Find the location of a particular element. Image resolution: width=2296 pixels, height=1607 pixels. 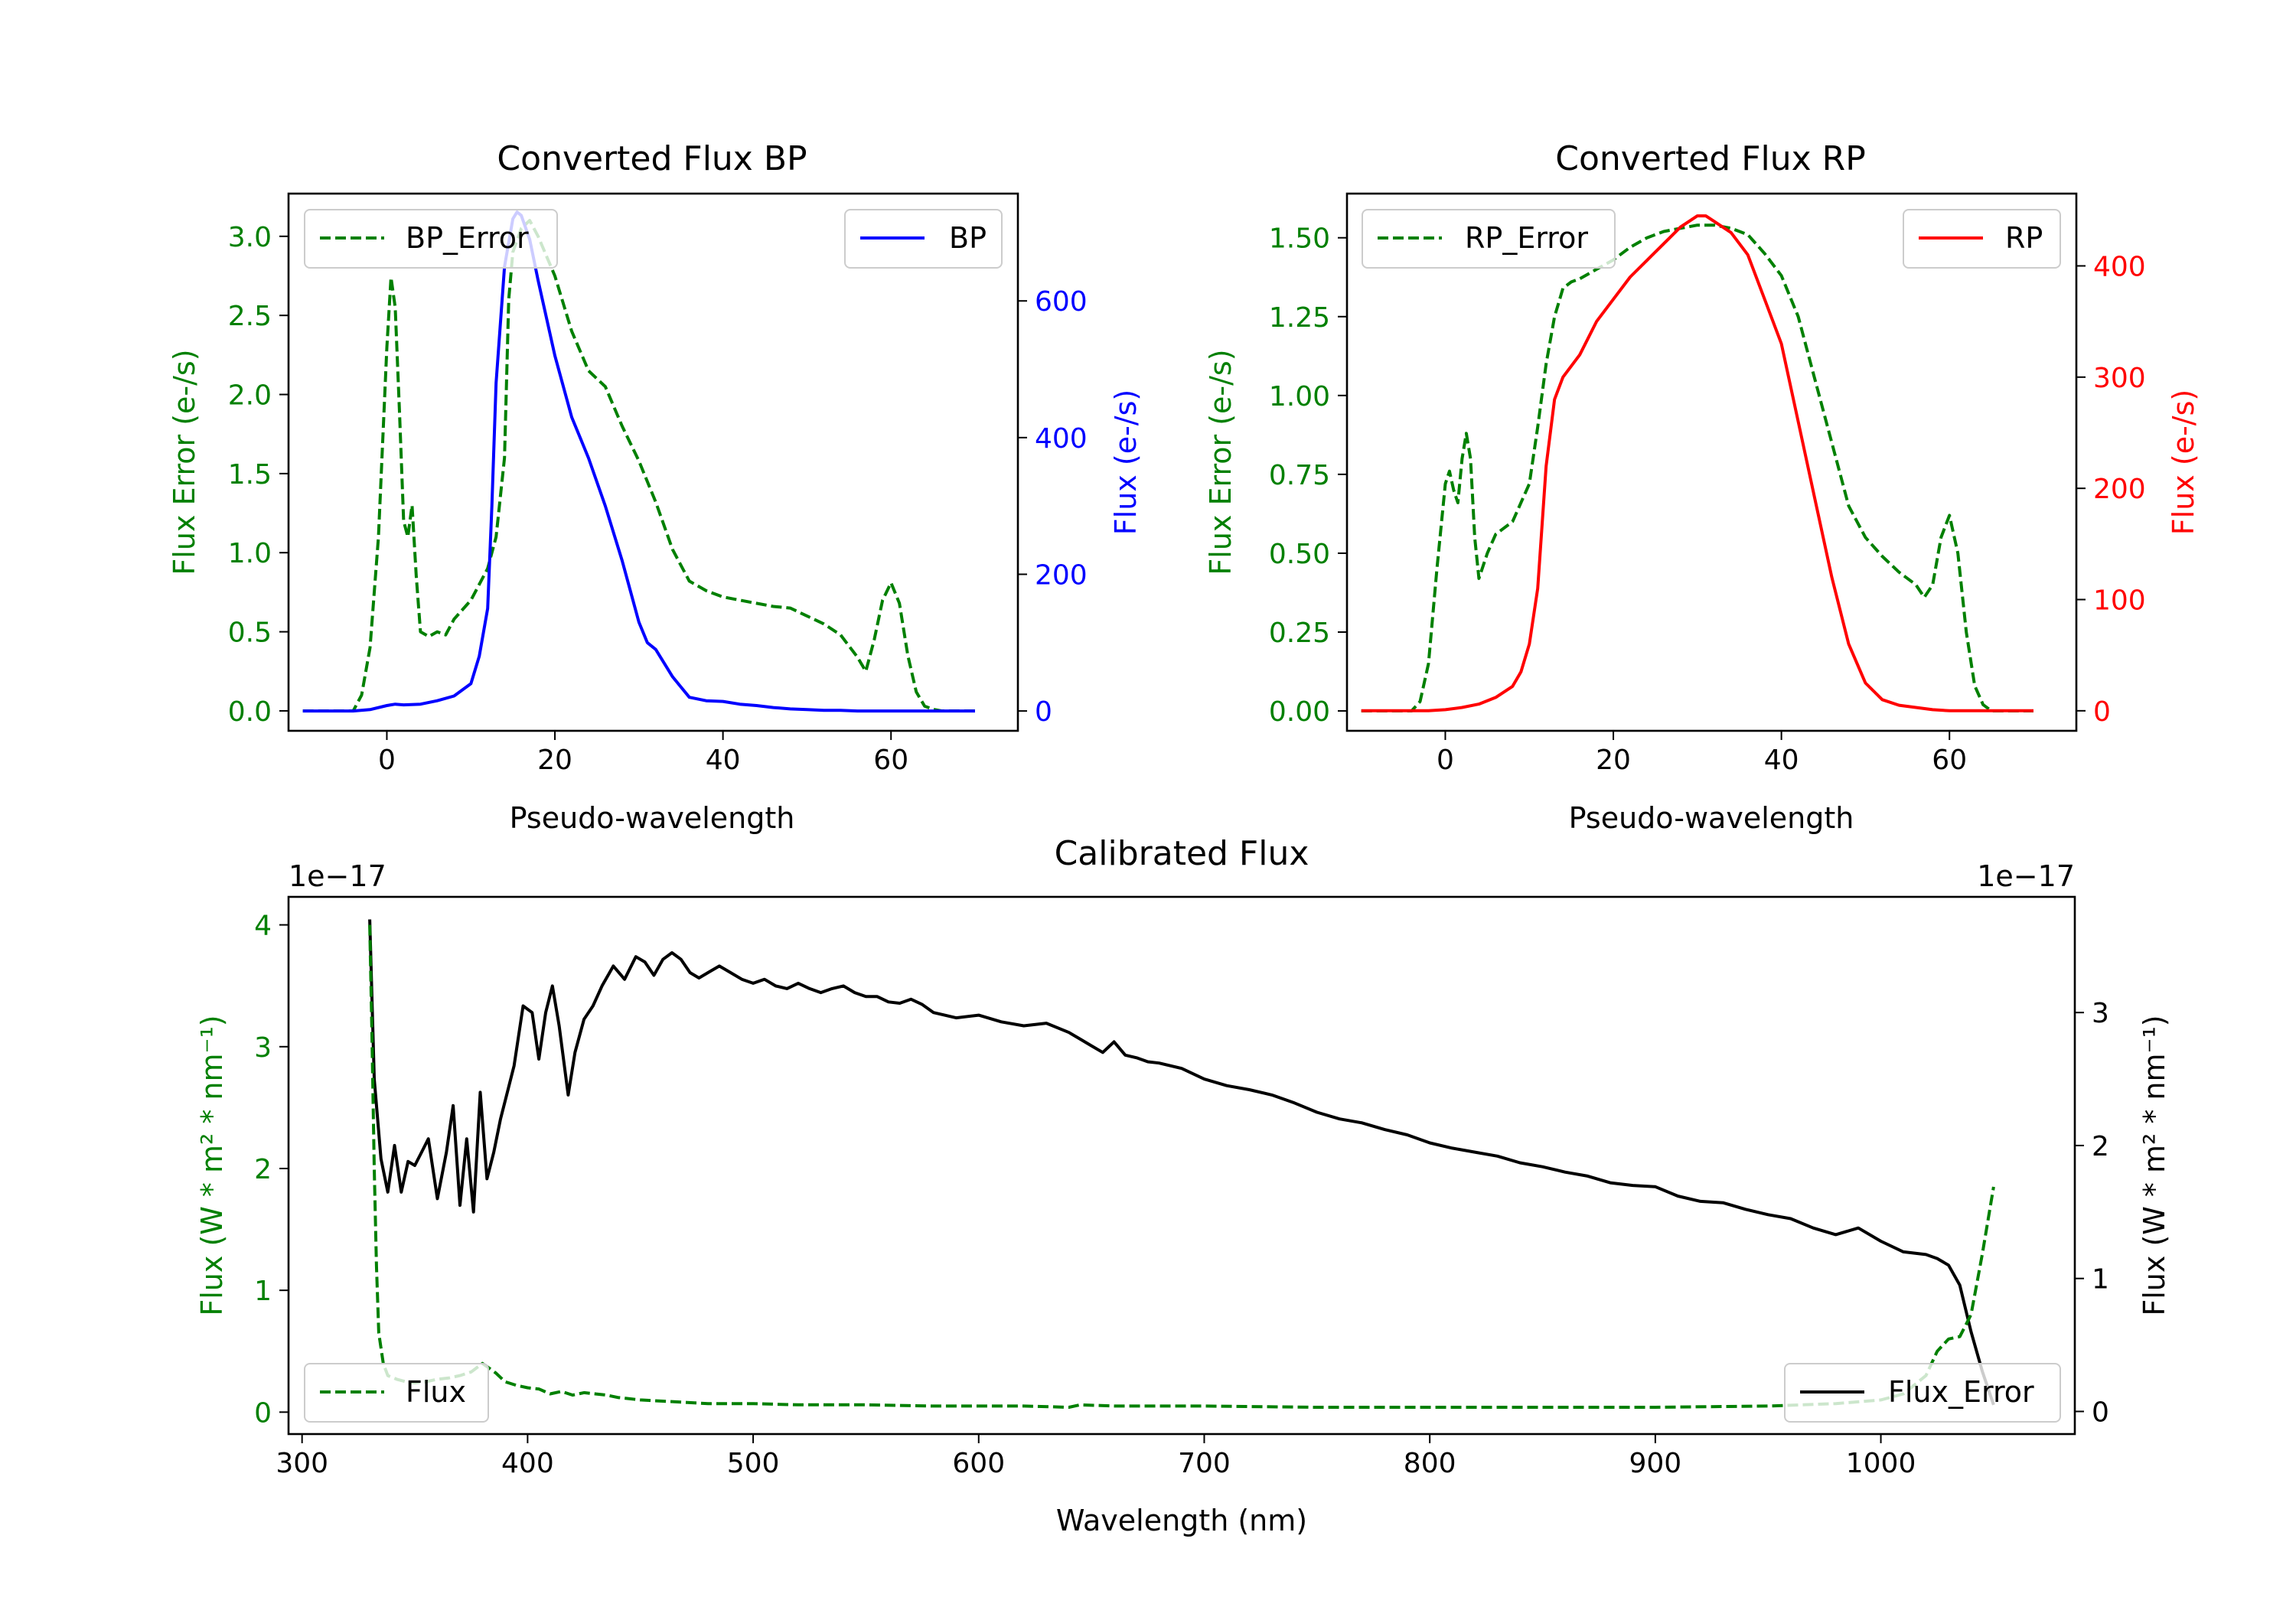

x-tick-label: 600 is located at coordinates (978, 1463).